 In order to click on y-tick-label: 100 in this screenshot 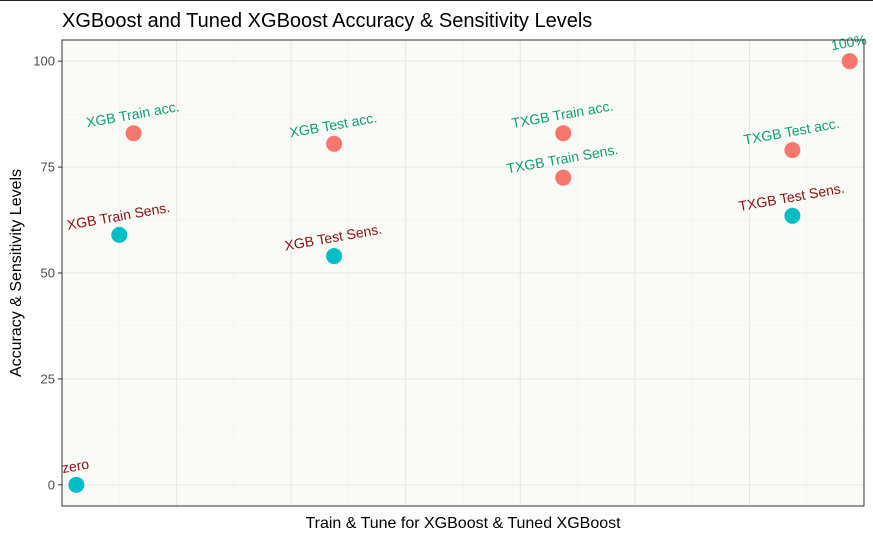, I will do `click(44, 61)`.